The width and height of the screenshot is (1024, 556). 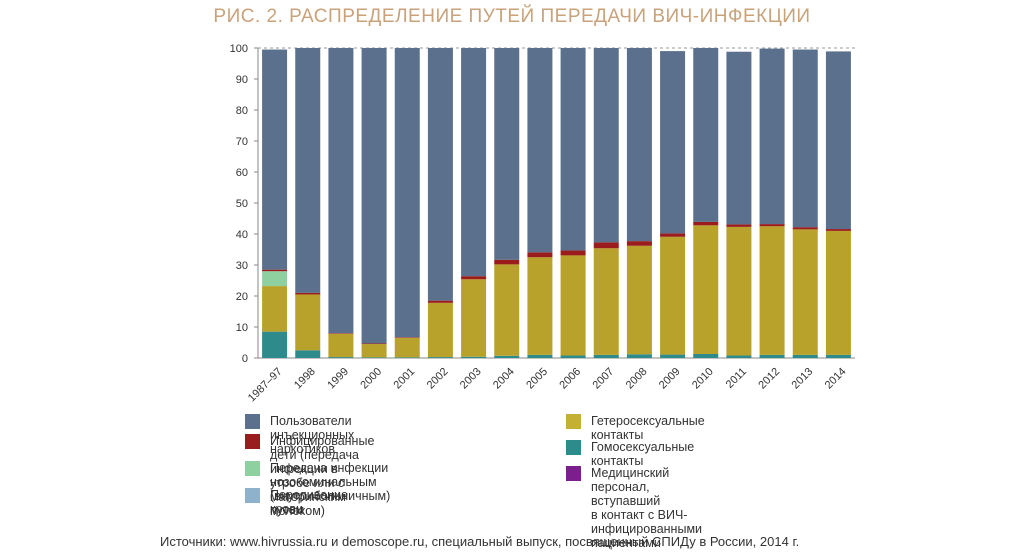 I want to click on legend-label: Пользователи инъекционных наркотиков, so click(x=312, y=435).